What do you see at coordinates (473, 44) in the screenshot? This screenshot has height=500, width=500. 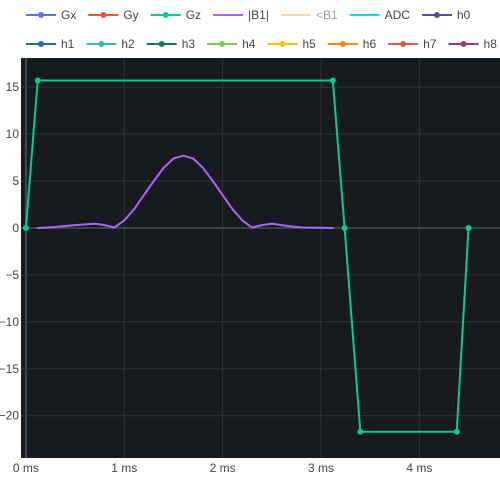 I see `legend-item-h8: h8` at bounding box center [473, 44].